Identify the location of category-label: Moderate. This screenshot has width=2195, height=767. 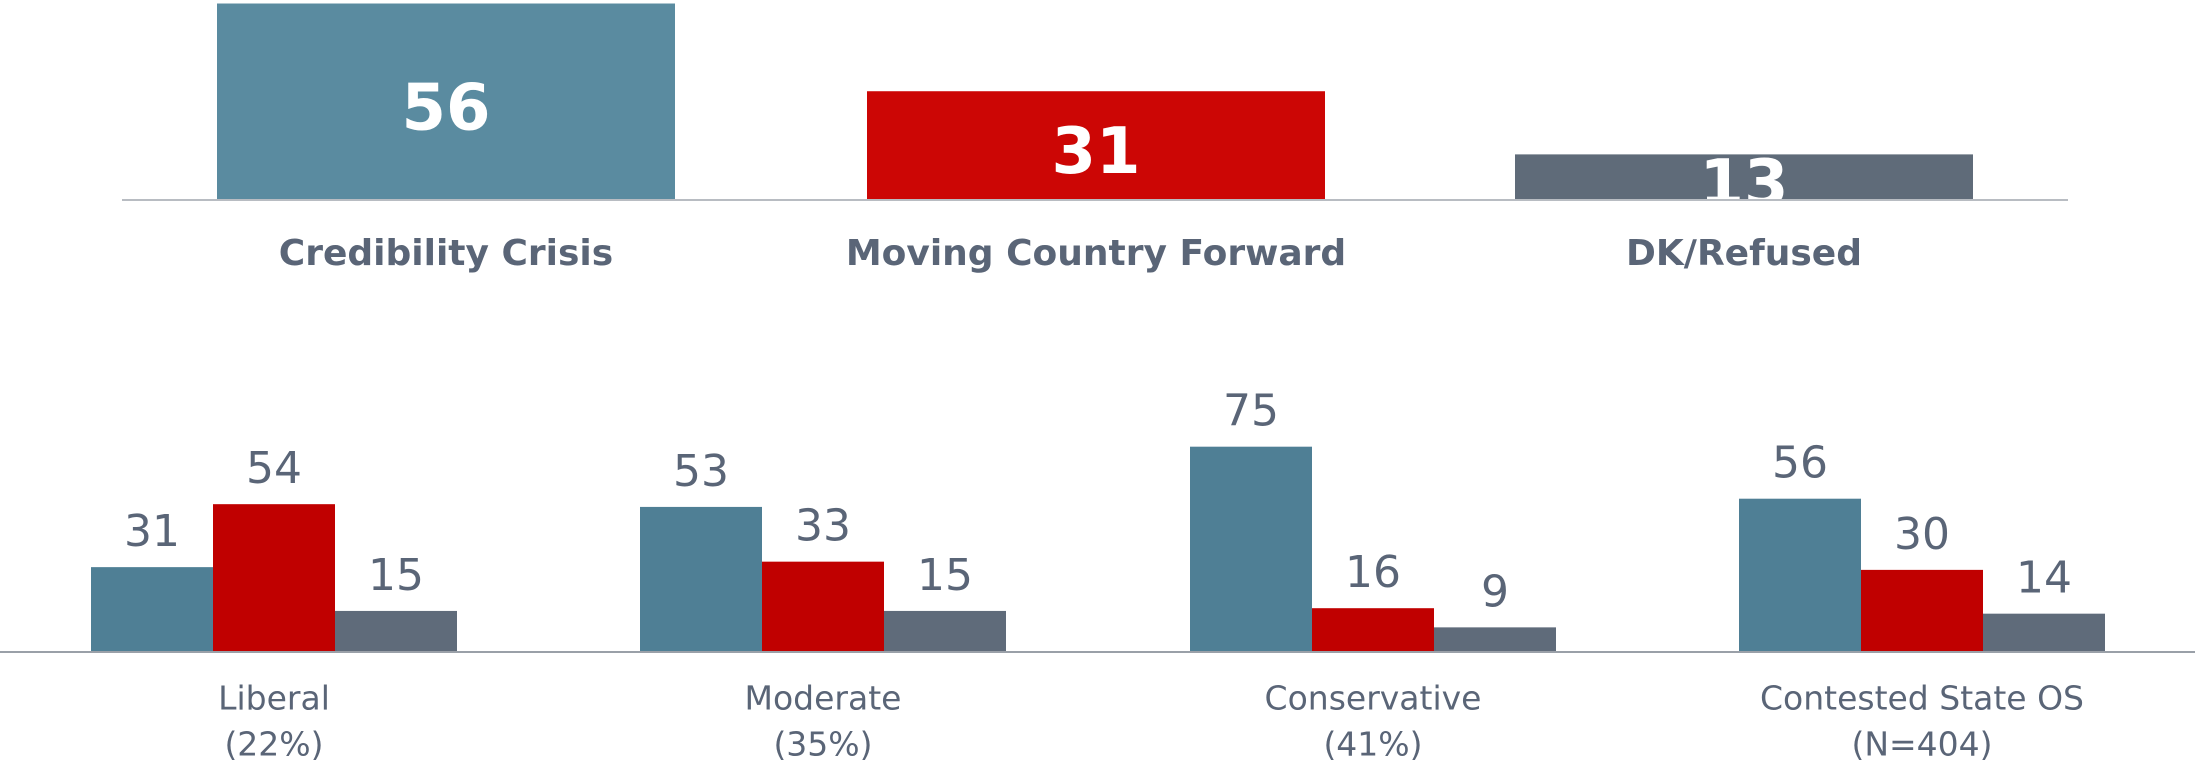
(823, 698).